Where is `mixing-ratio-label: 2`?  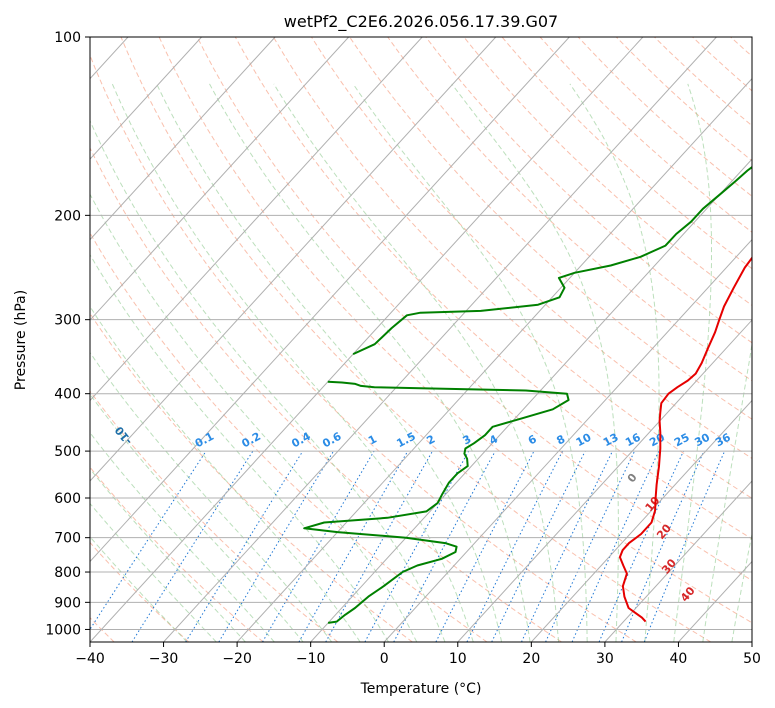 mixing-ratio-label: 2 is located at coordinates (430, 439).